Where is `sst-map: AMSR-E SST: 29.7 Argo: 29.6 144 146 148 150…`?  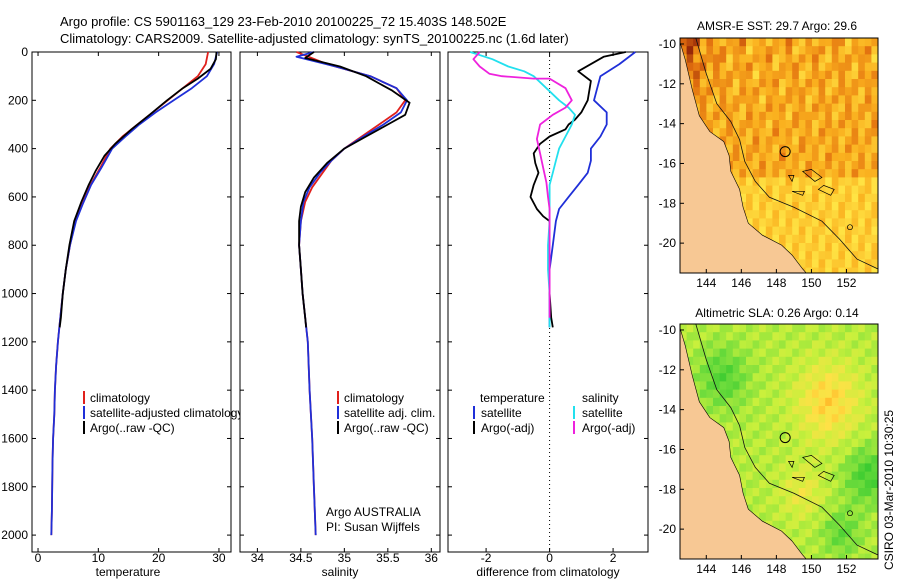 sst-map: AMSR-E SST: 29.7 Argo: 29.6 144 146 148 150… is located at coordinates (769, 154).